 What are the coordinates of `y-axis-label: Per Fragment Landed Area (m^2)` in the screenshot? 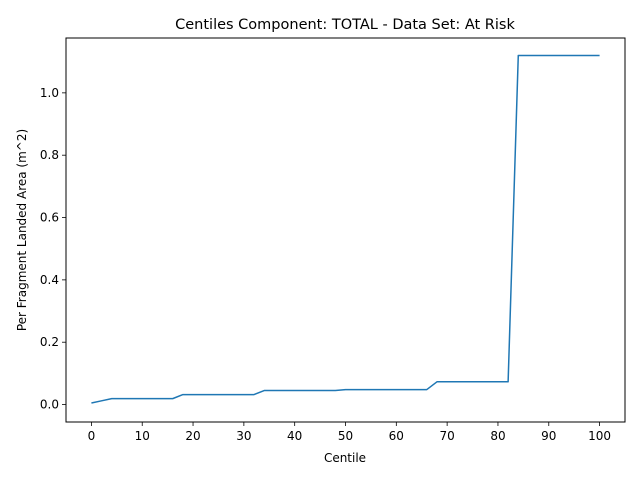 It's located at (22, 230).